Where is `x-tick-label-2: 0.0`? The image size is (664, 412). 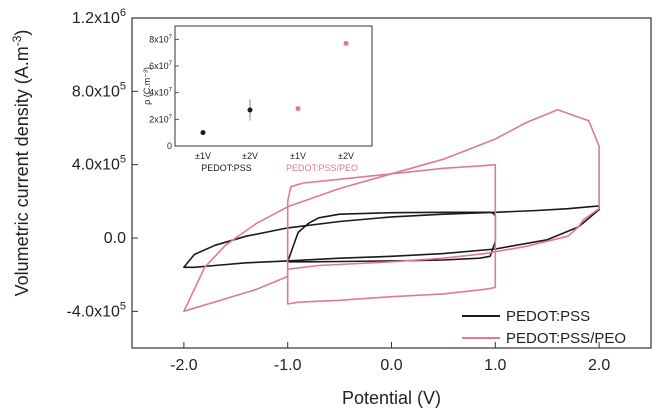 x-tick-label-2: 0.0 is located at coordinates (391, 365).